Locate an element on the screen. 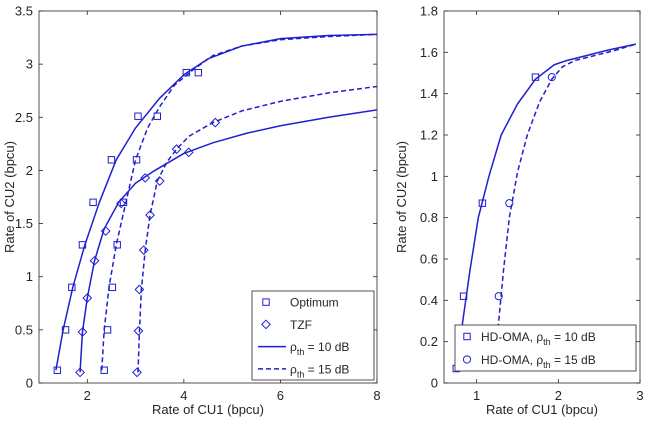 Image resolution: width=651 pixels, height=426 pixels. x-tick-label: 8 is located at coordinates (376, 395).